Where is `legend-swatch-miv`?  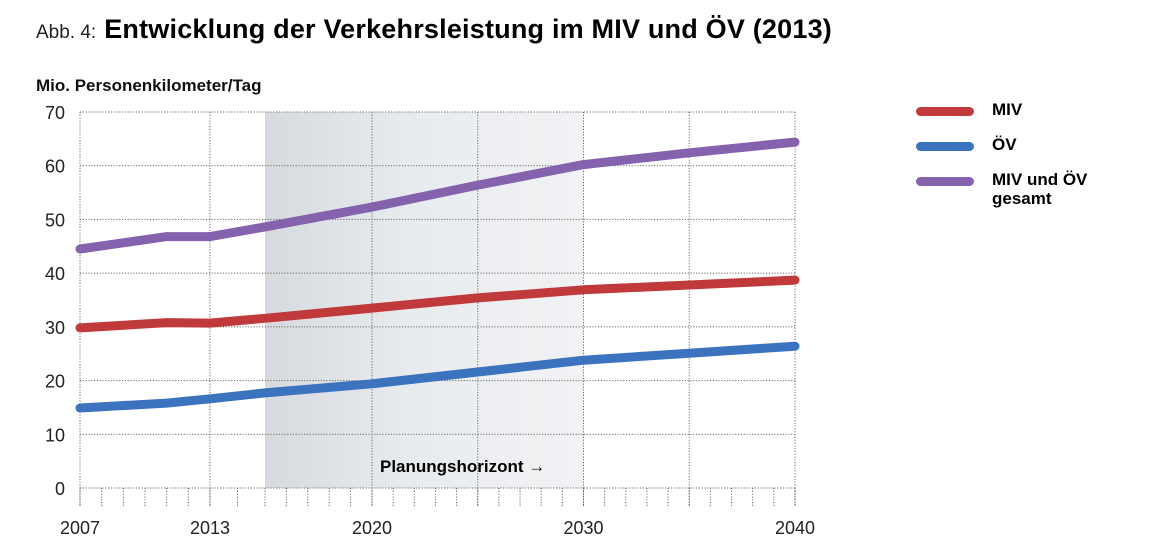 legend-swatch-miv is located at coordinates (945, 111).